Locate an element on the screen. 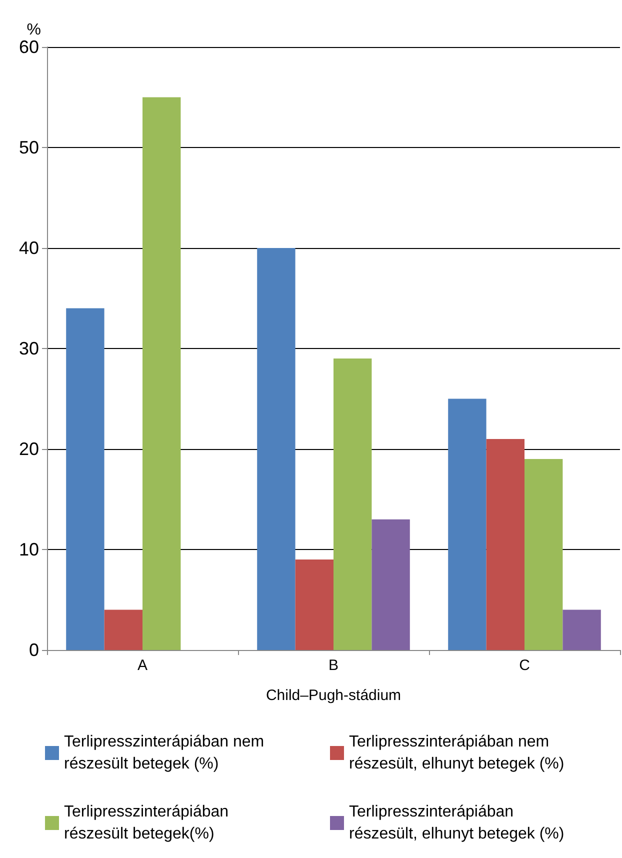 The width and height of the screenshot is (622, 858). y-tick-label: 50 is located at coordinates (28, 148).